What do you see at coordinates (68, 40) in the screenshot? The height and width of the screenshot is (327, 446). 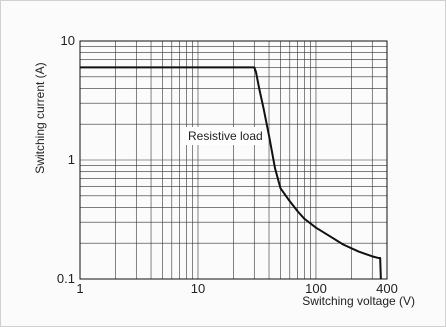 I see `y-tick-label: 10` at bounding box center [68, 40].